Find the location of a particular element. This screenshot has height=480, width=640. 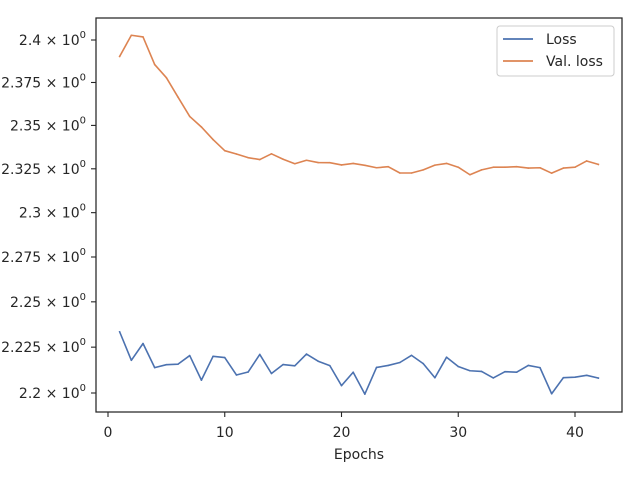

legend-label-loss: Loss is located at coordinates (561, 40).